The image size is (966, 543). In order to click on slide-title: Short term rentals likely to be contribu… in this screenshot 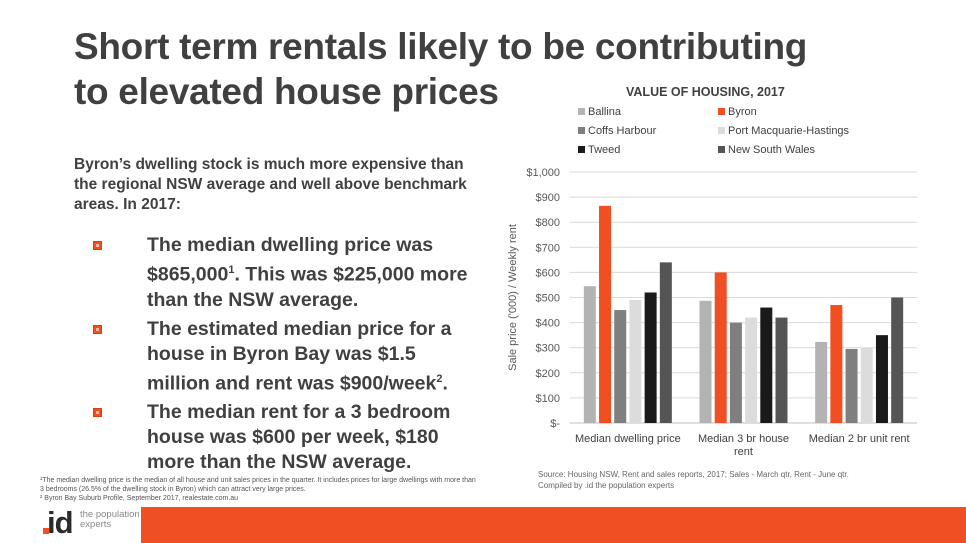, I will do `click(441, 69)`.